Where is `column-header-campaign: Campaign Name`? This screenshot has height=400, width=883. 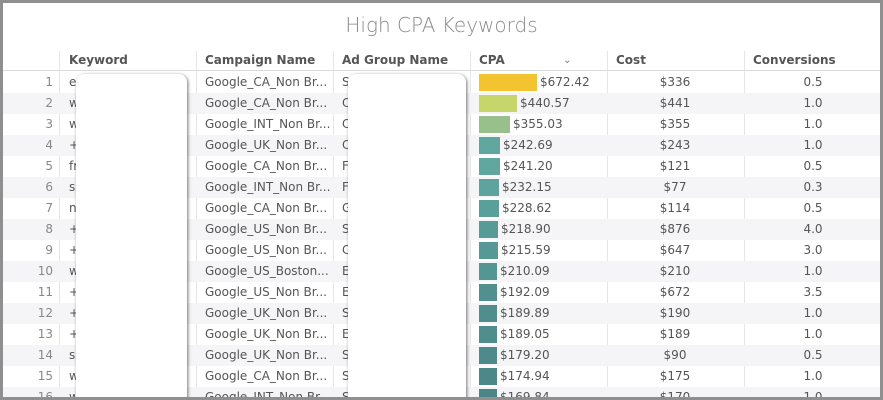 column-header-campaign: Campaign Name is located at coordinates (260, 60).